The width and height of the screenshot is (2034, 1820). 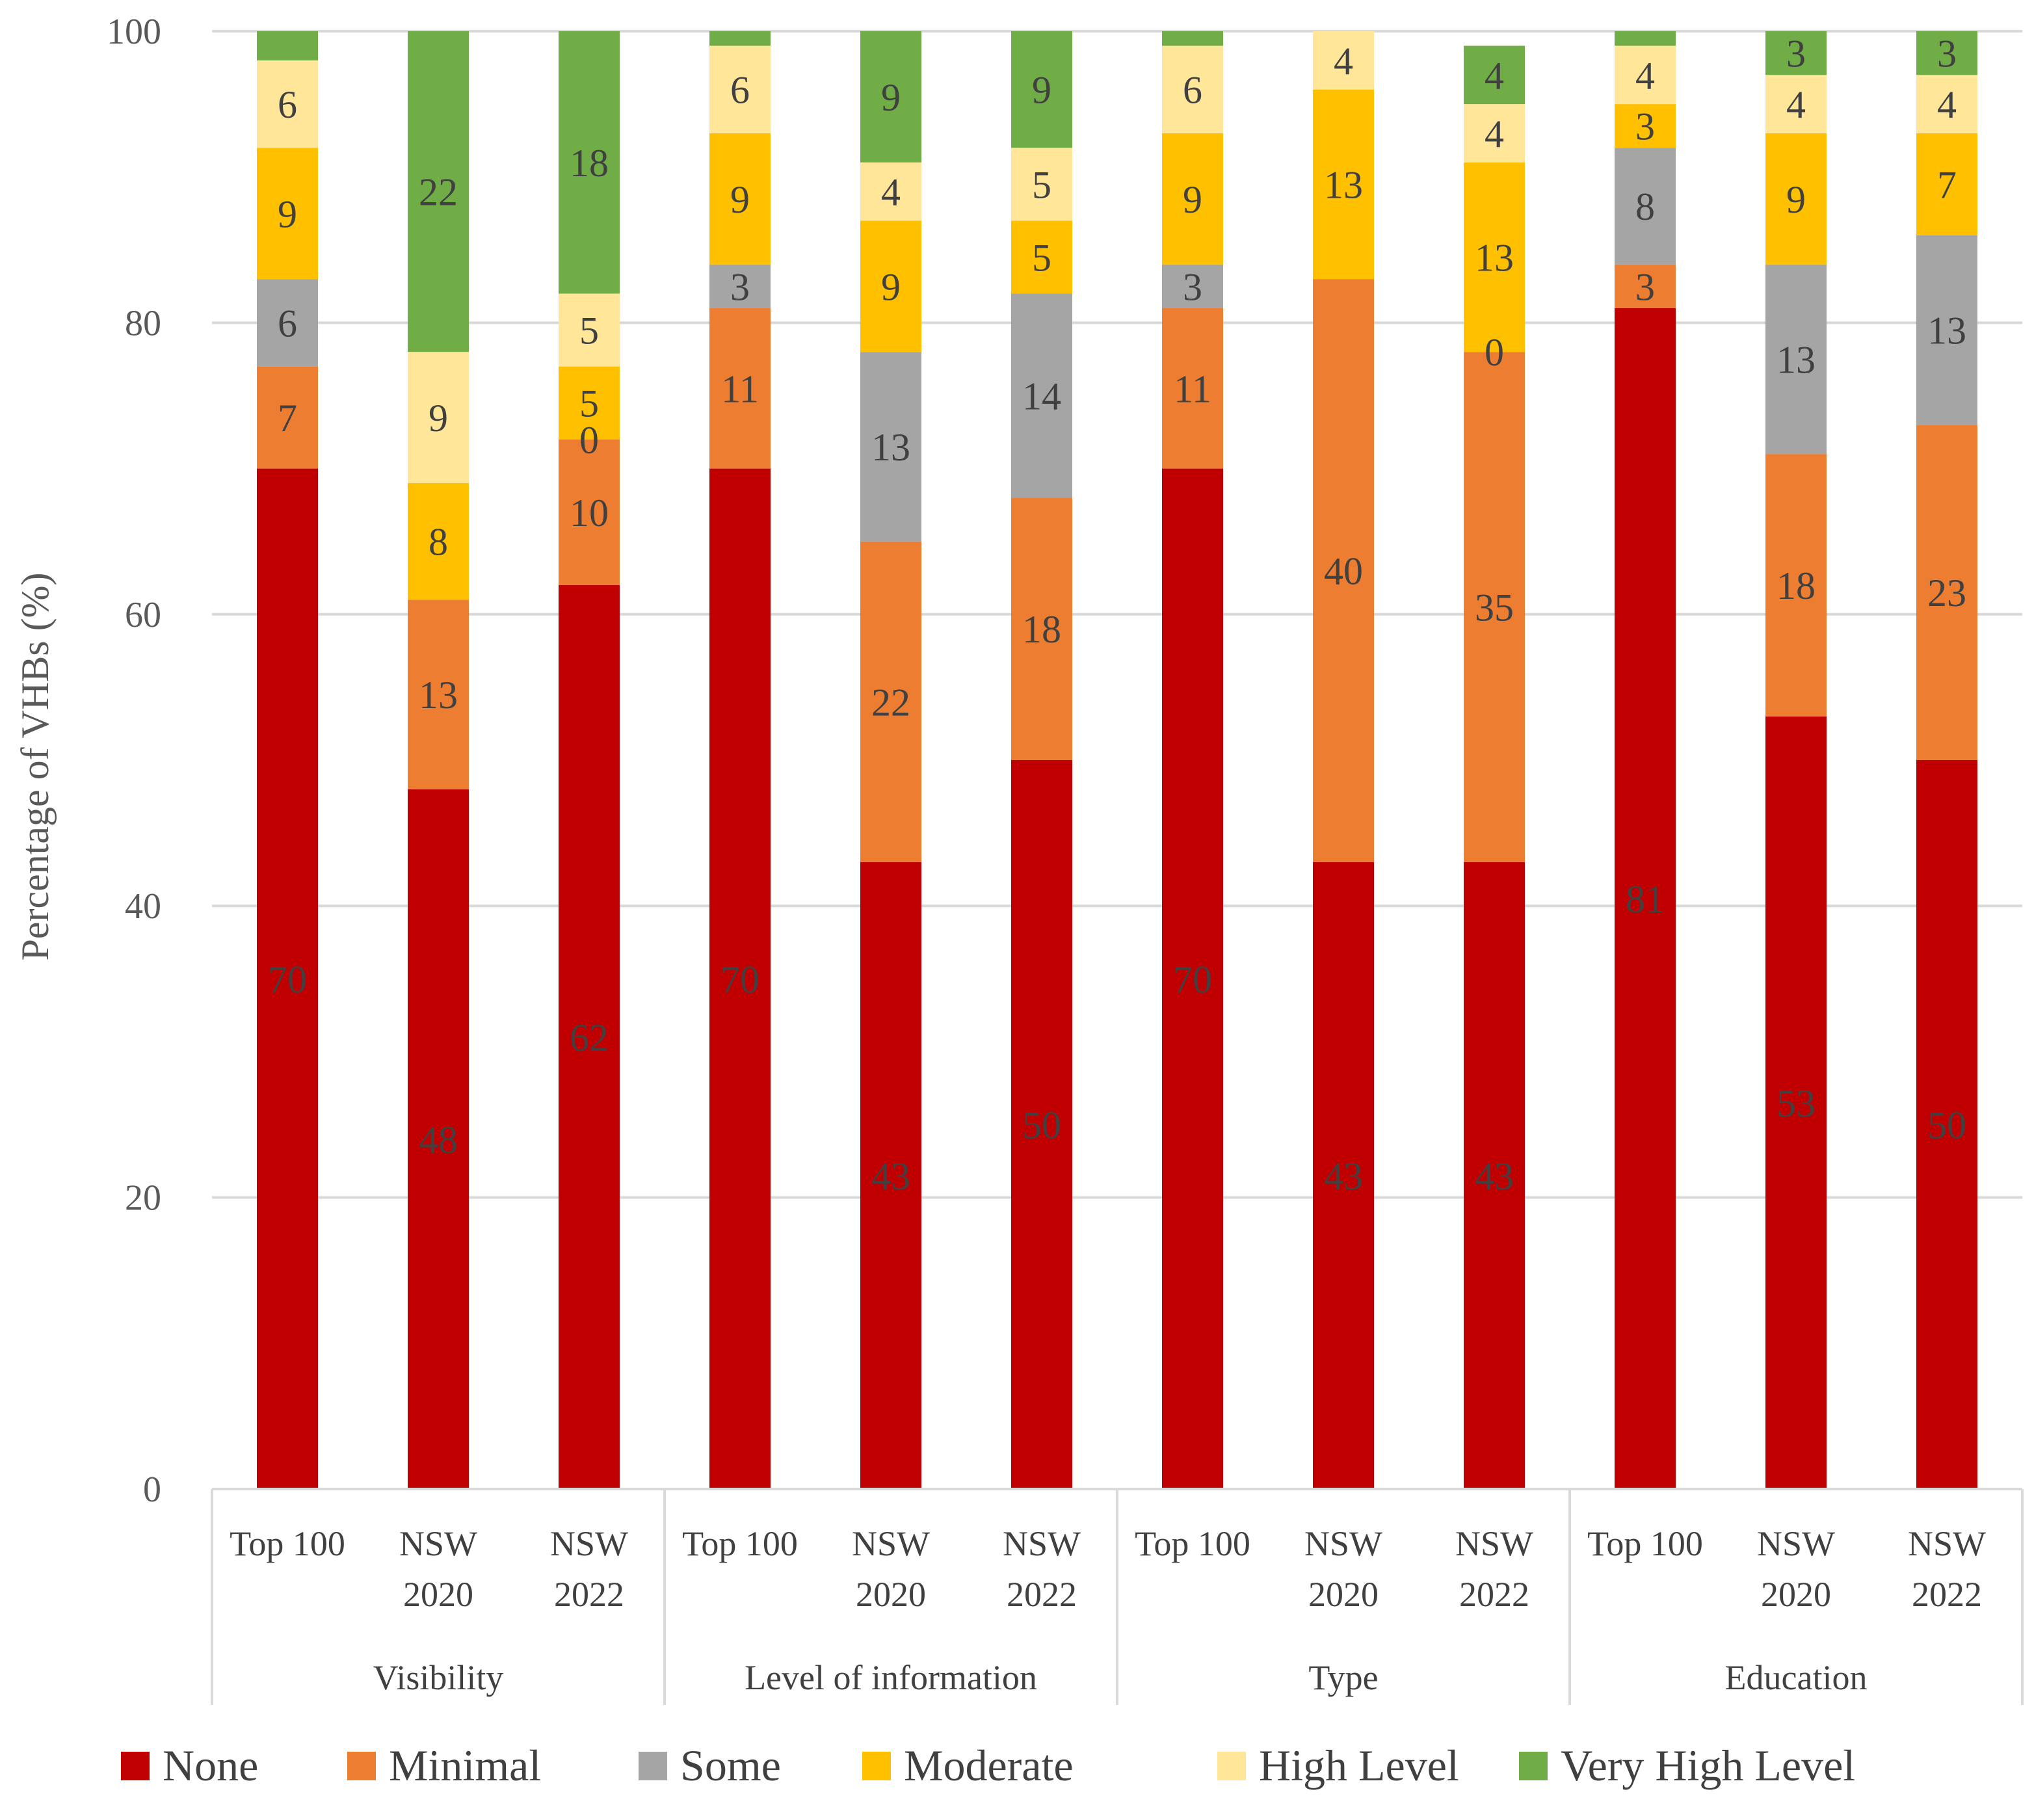 What do you see at coordinates (1494, 608) in the screenshot?
I see `data-label: 35` at bounding box center [1494, 608].